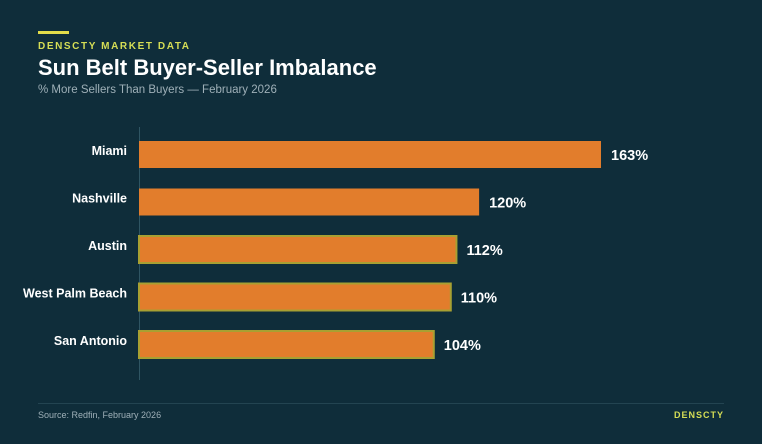 Image resolution: width=762 pixels, height=444 pixels. I want to click on source-note: Source: Redfin, February 2026, so click(100, 415).